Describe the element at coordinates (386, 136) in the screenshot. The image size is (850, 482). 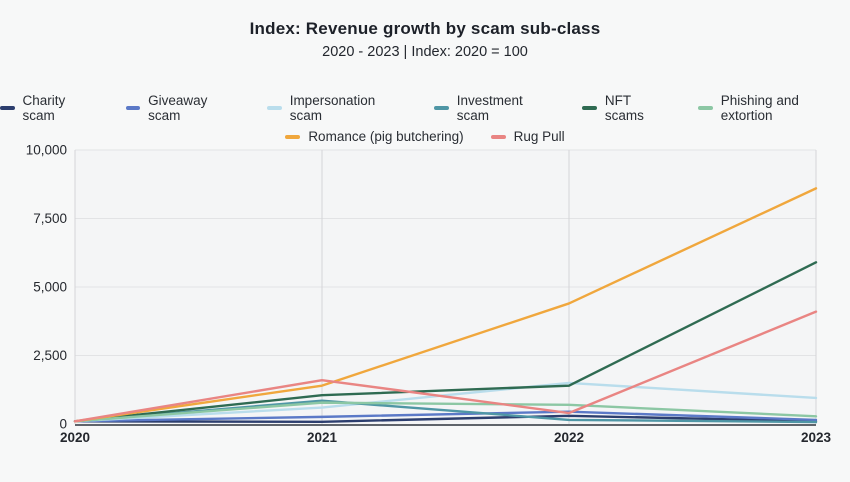
I see `legend-label: Romance (pig butchering)` at that location.